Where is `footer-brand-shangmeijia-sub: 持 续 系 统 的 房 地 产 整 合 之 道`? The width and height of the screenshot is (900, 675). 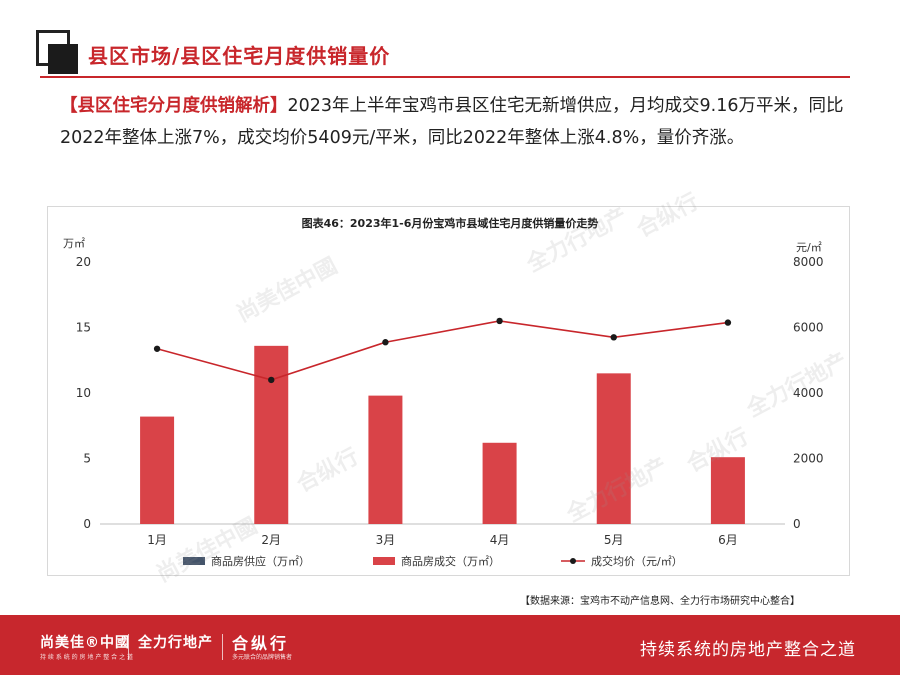
footer-brand-shangmeijia-sub: 持 续 系 统 的 房 地 产 整 合 之 道 is located at coordinates (86, 657).